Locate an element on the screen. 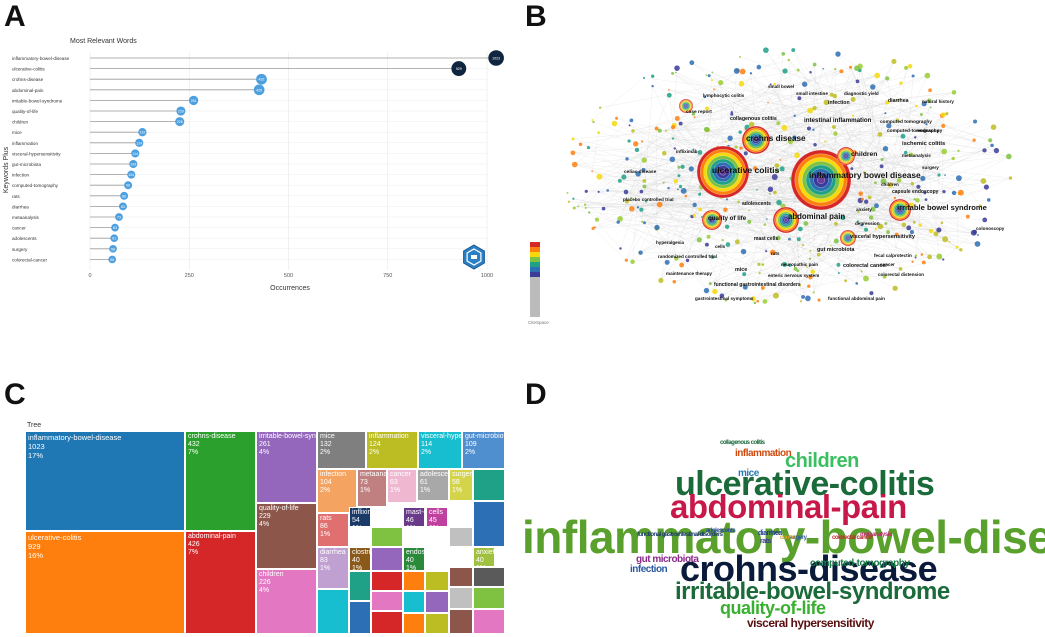 The height and width of the screenshot is (637, 1045). chart-a-y-tick: cancer is located at coordinates (19, 228).